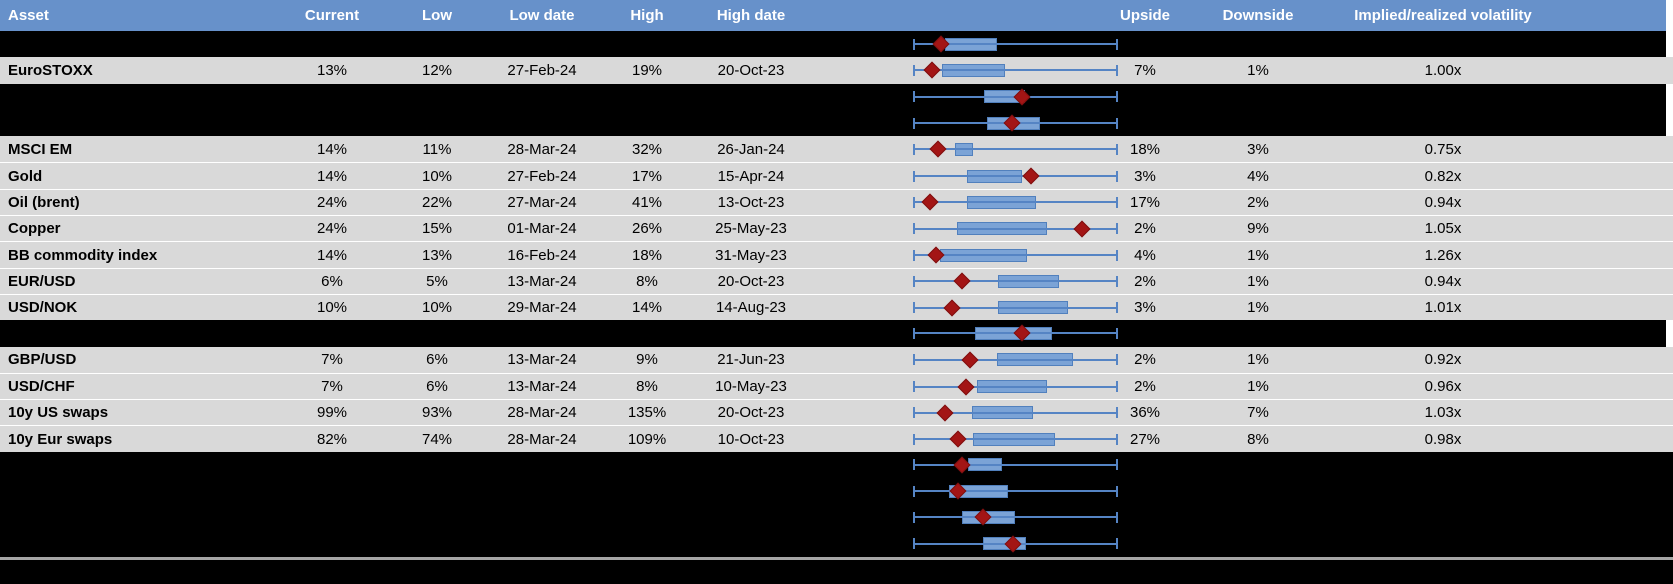 This screenshot has height=584, width=1673. Describe the element at coordinates (647, 176) in the screenshot. I see `cell-high: 17%` at that location.